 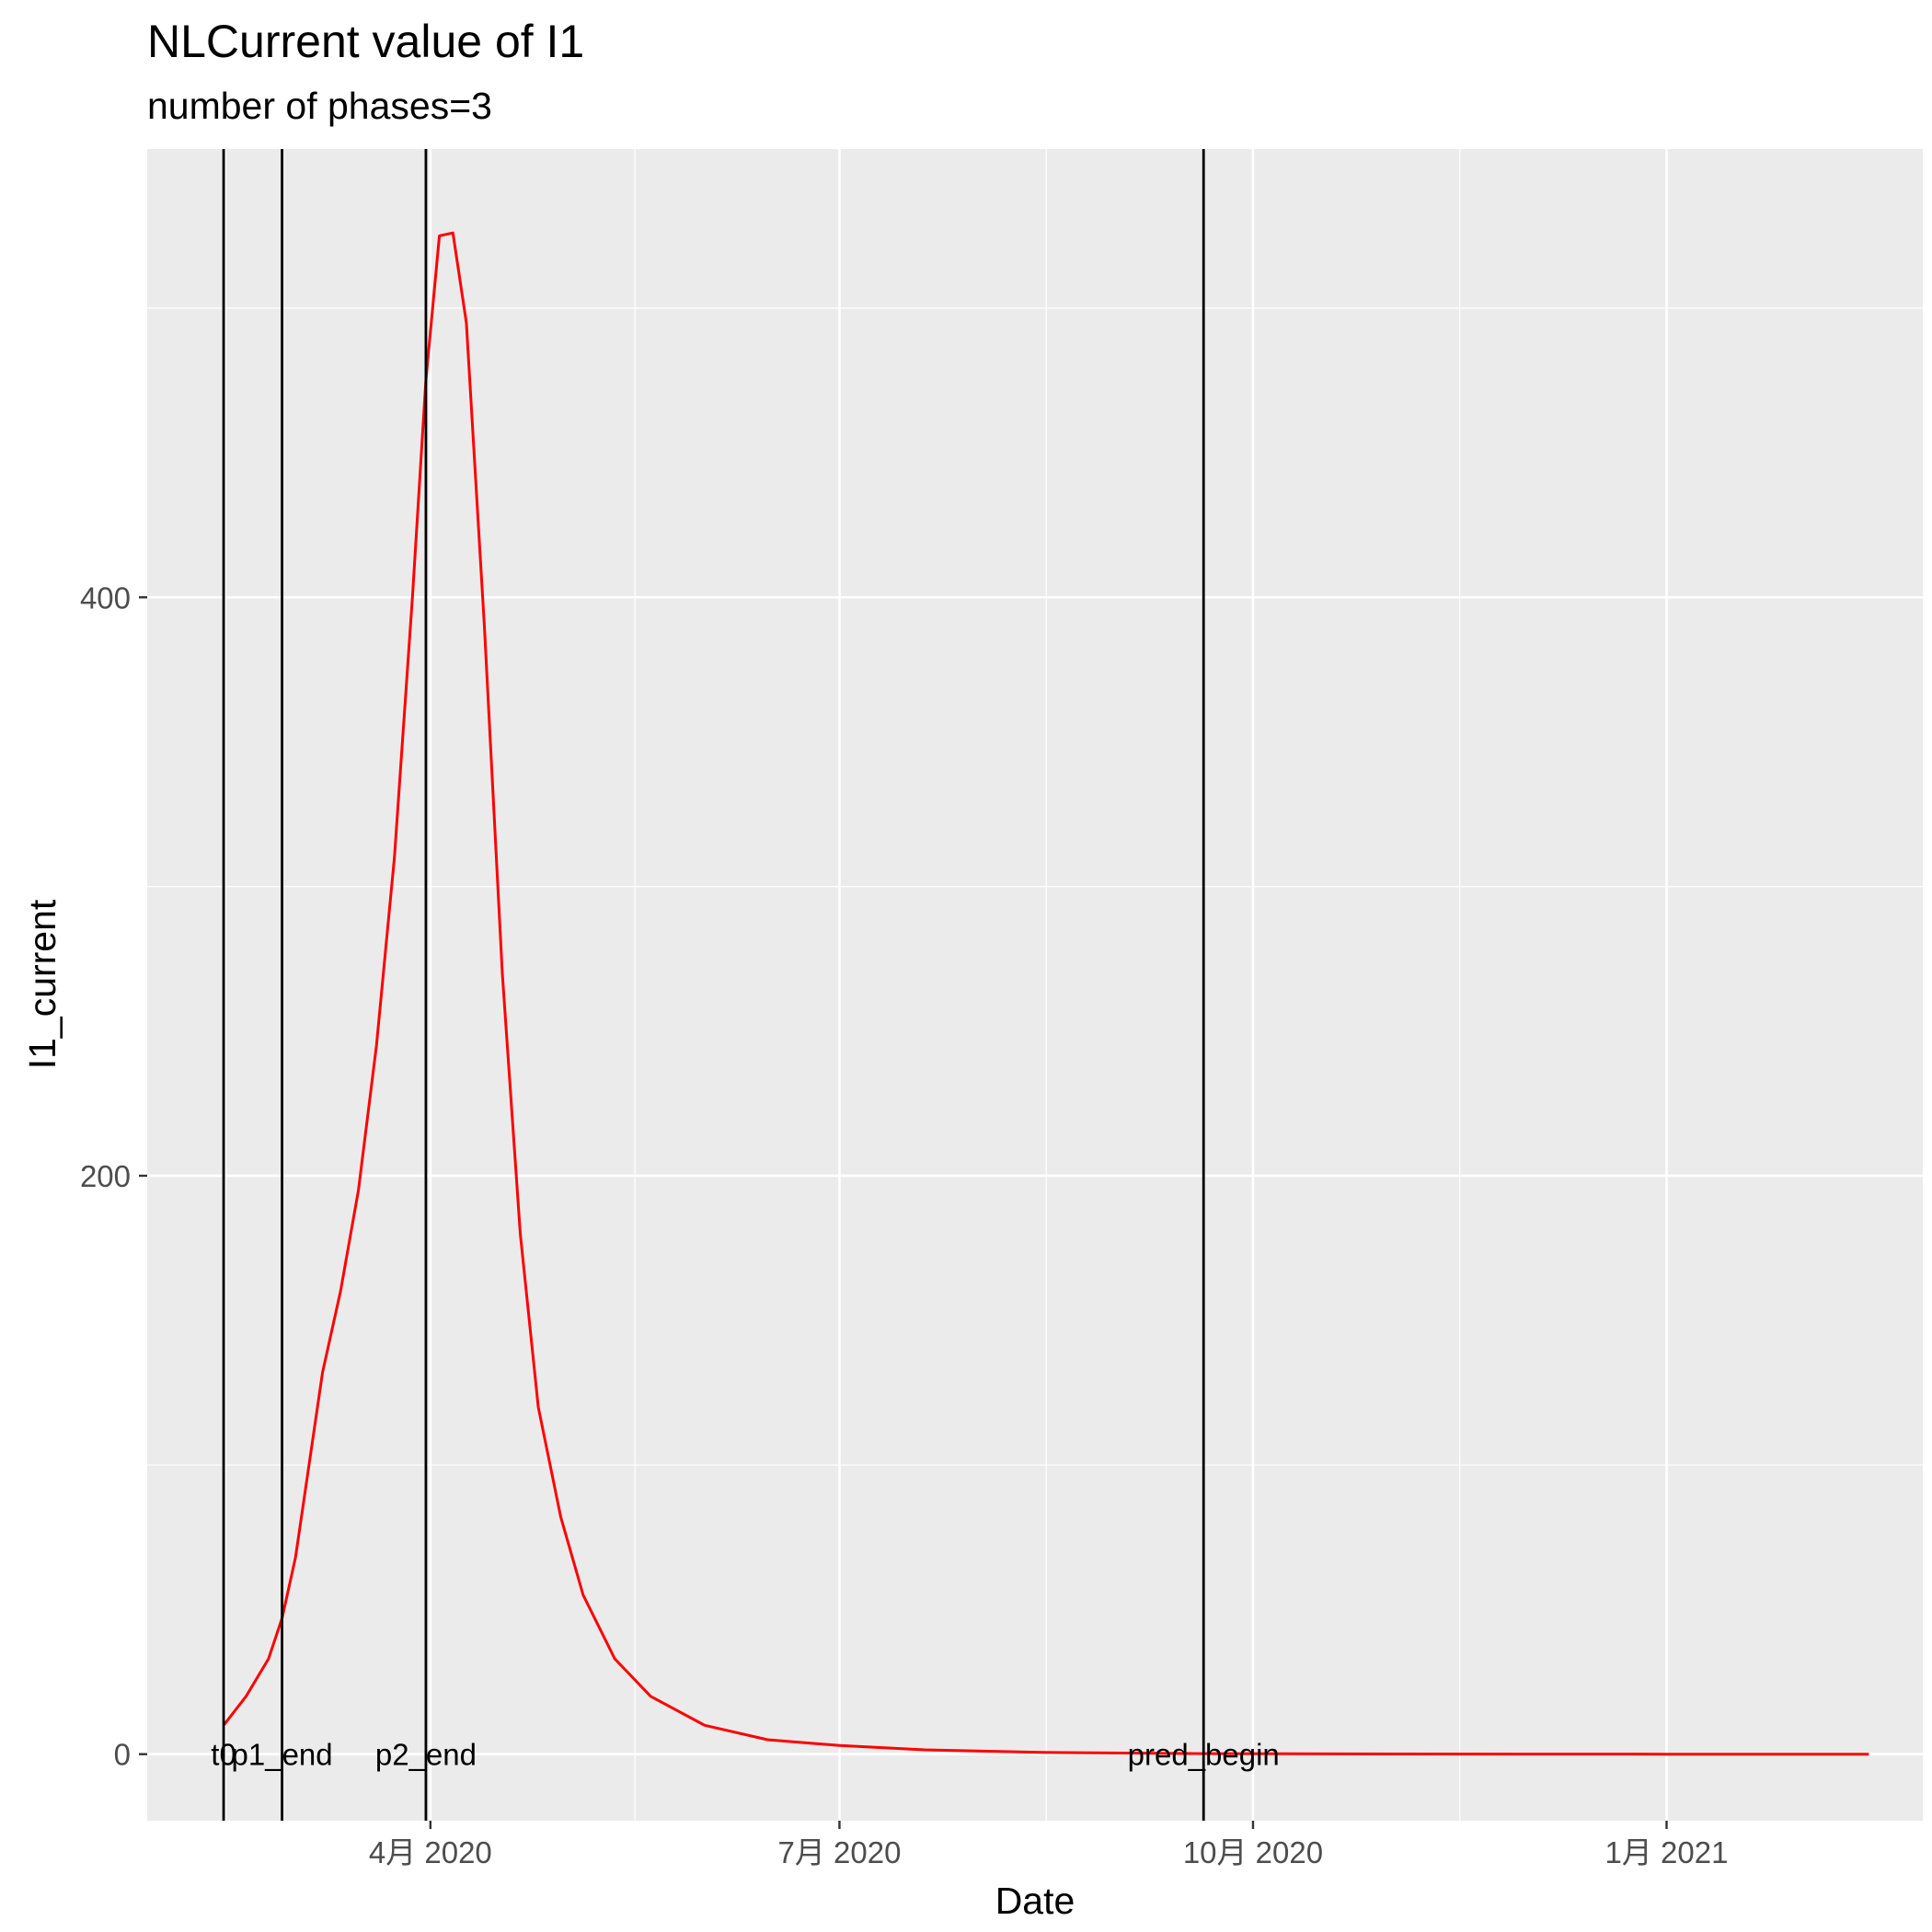 What do you see at coordinates (105, 598) in the screenshot?
I see `y-tick-label: 400` at bounding box center [105, 598].